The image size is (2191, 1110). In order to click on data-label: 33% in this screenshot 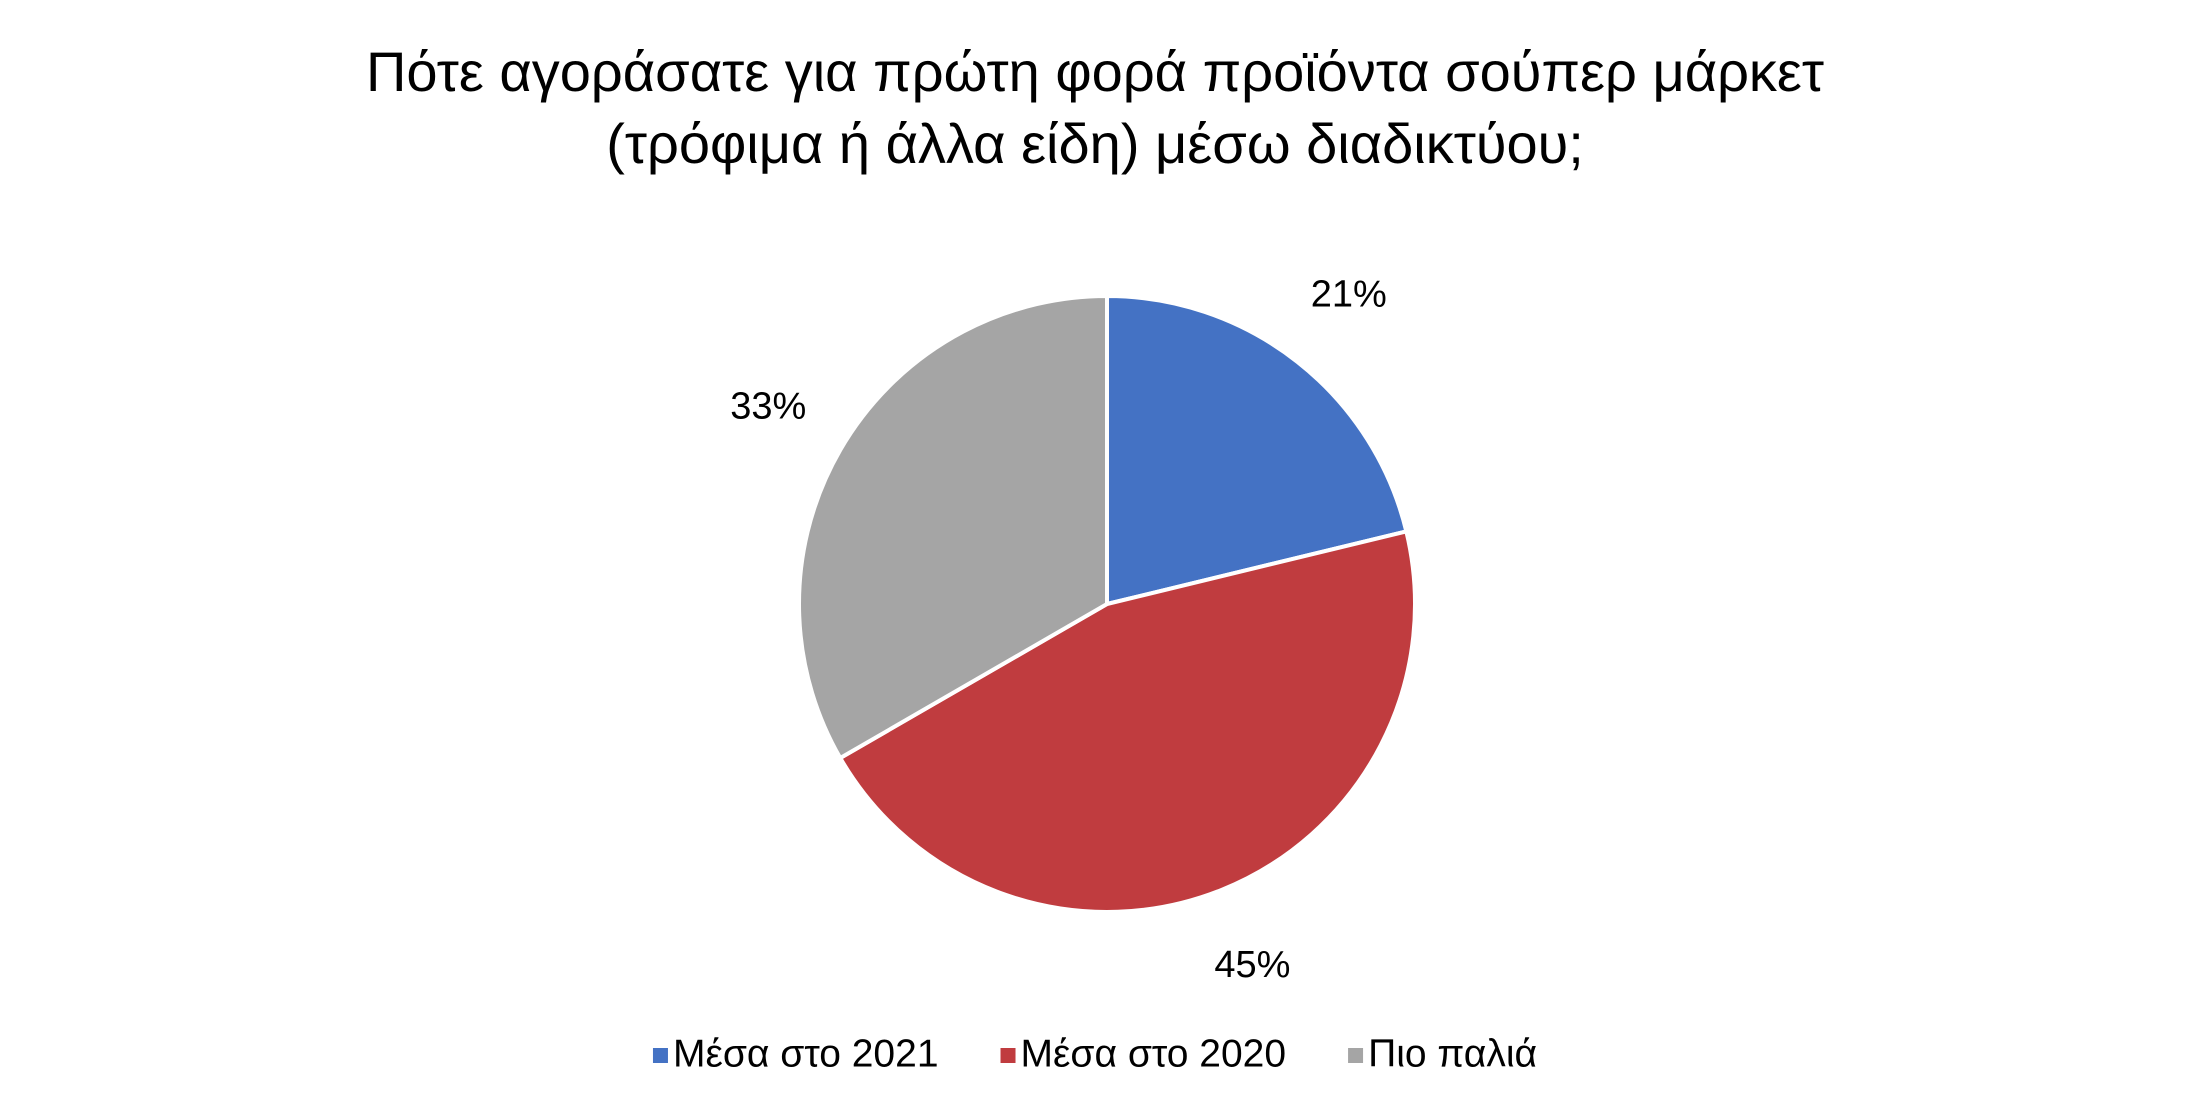, I will do `click(768, 406)`.